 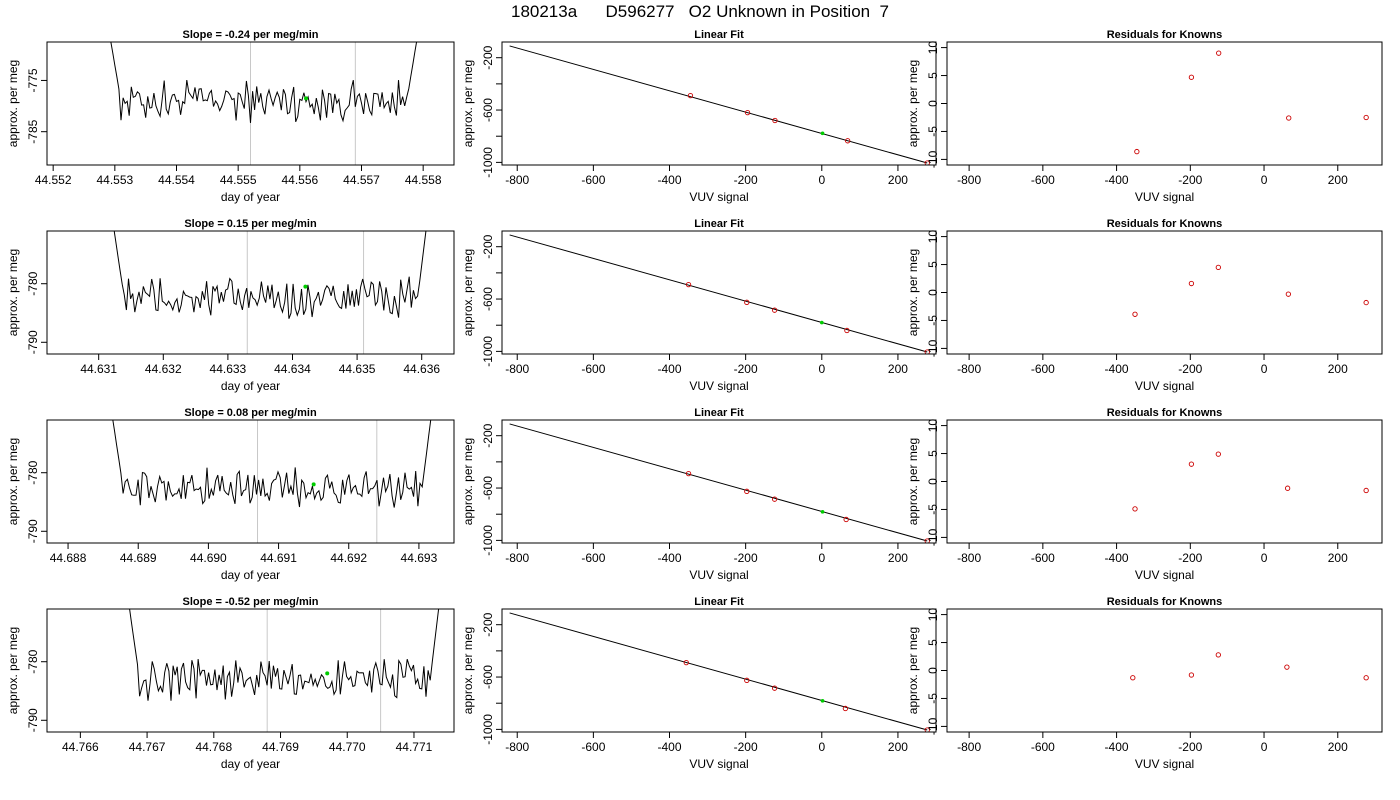 I want to click on x-tick-label: 44.555, so click(x=238, y=180).